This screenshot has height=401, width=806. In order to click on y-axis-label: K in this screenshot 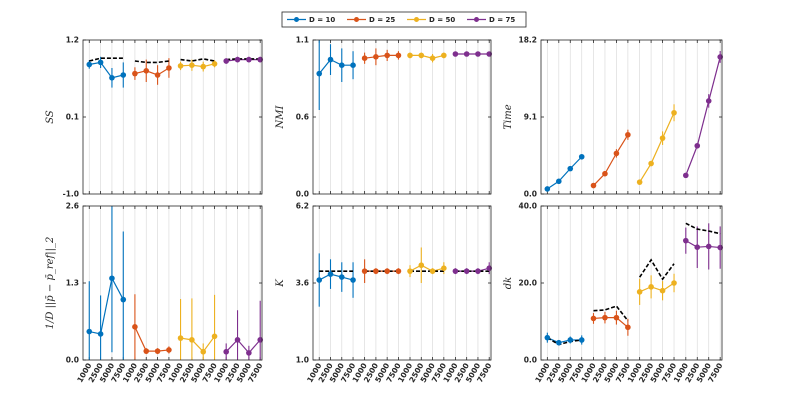, I will do `click(280, 283)`.